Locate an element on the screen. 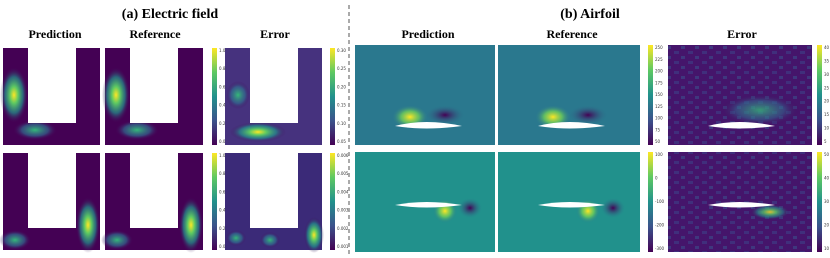 The image size is (830, 258). colorbar-tick-label: 0.006 is located at coordinates (343, 155).